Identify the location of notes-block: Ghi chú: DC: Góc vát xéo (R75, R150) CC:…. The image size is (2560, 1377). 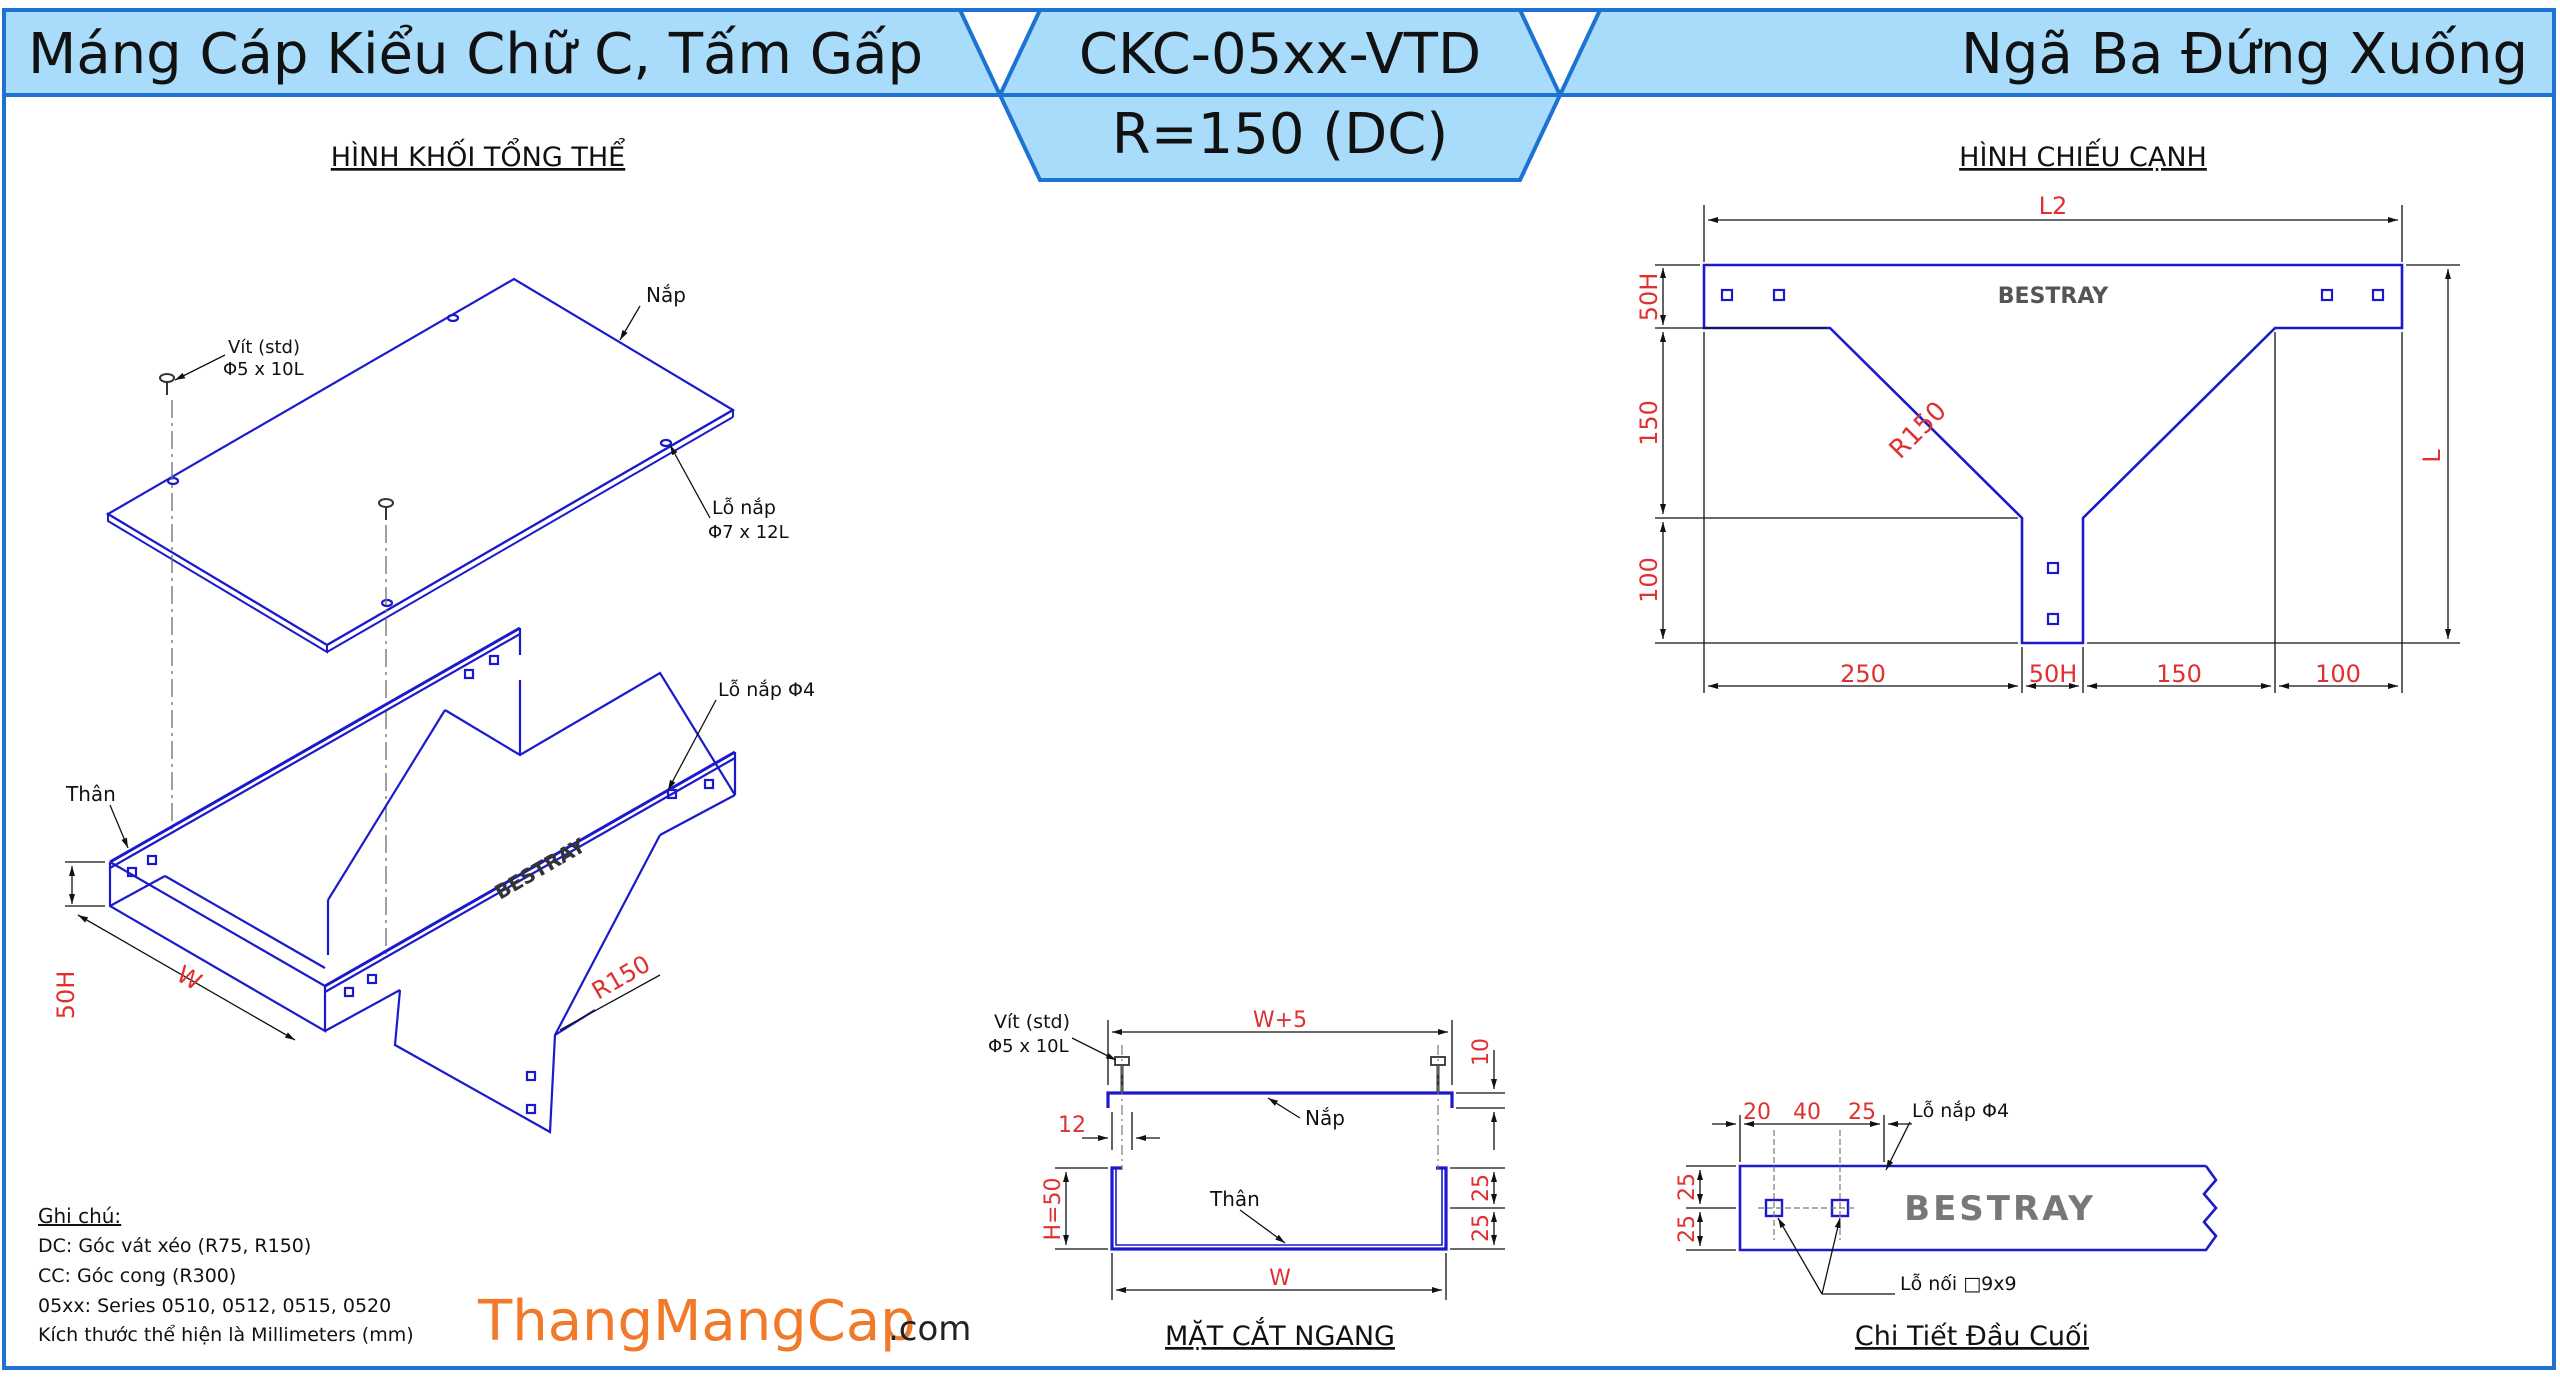
(226, 1275).